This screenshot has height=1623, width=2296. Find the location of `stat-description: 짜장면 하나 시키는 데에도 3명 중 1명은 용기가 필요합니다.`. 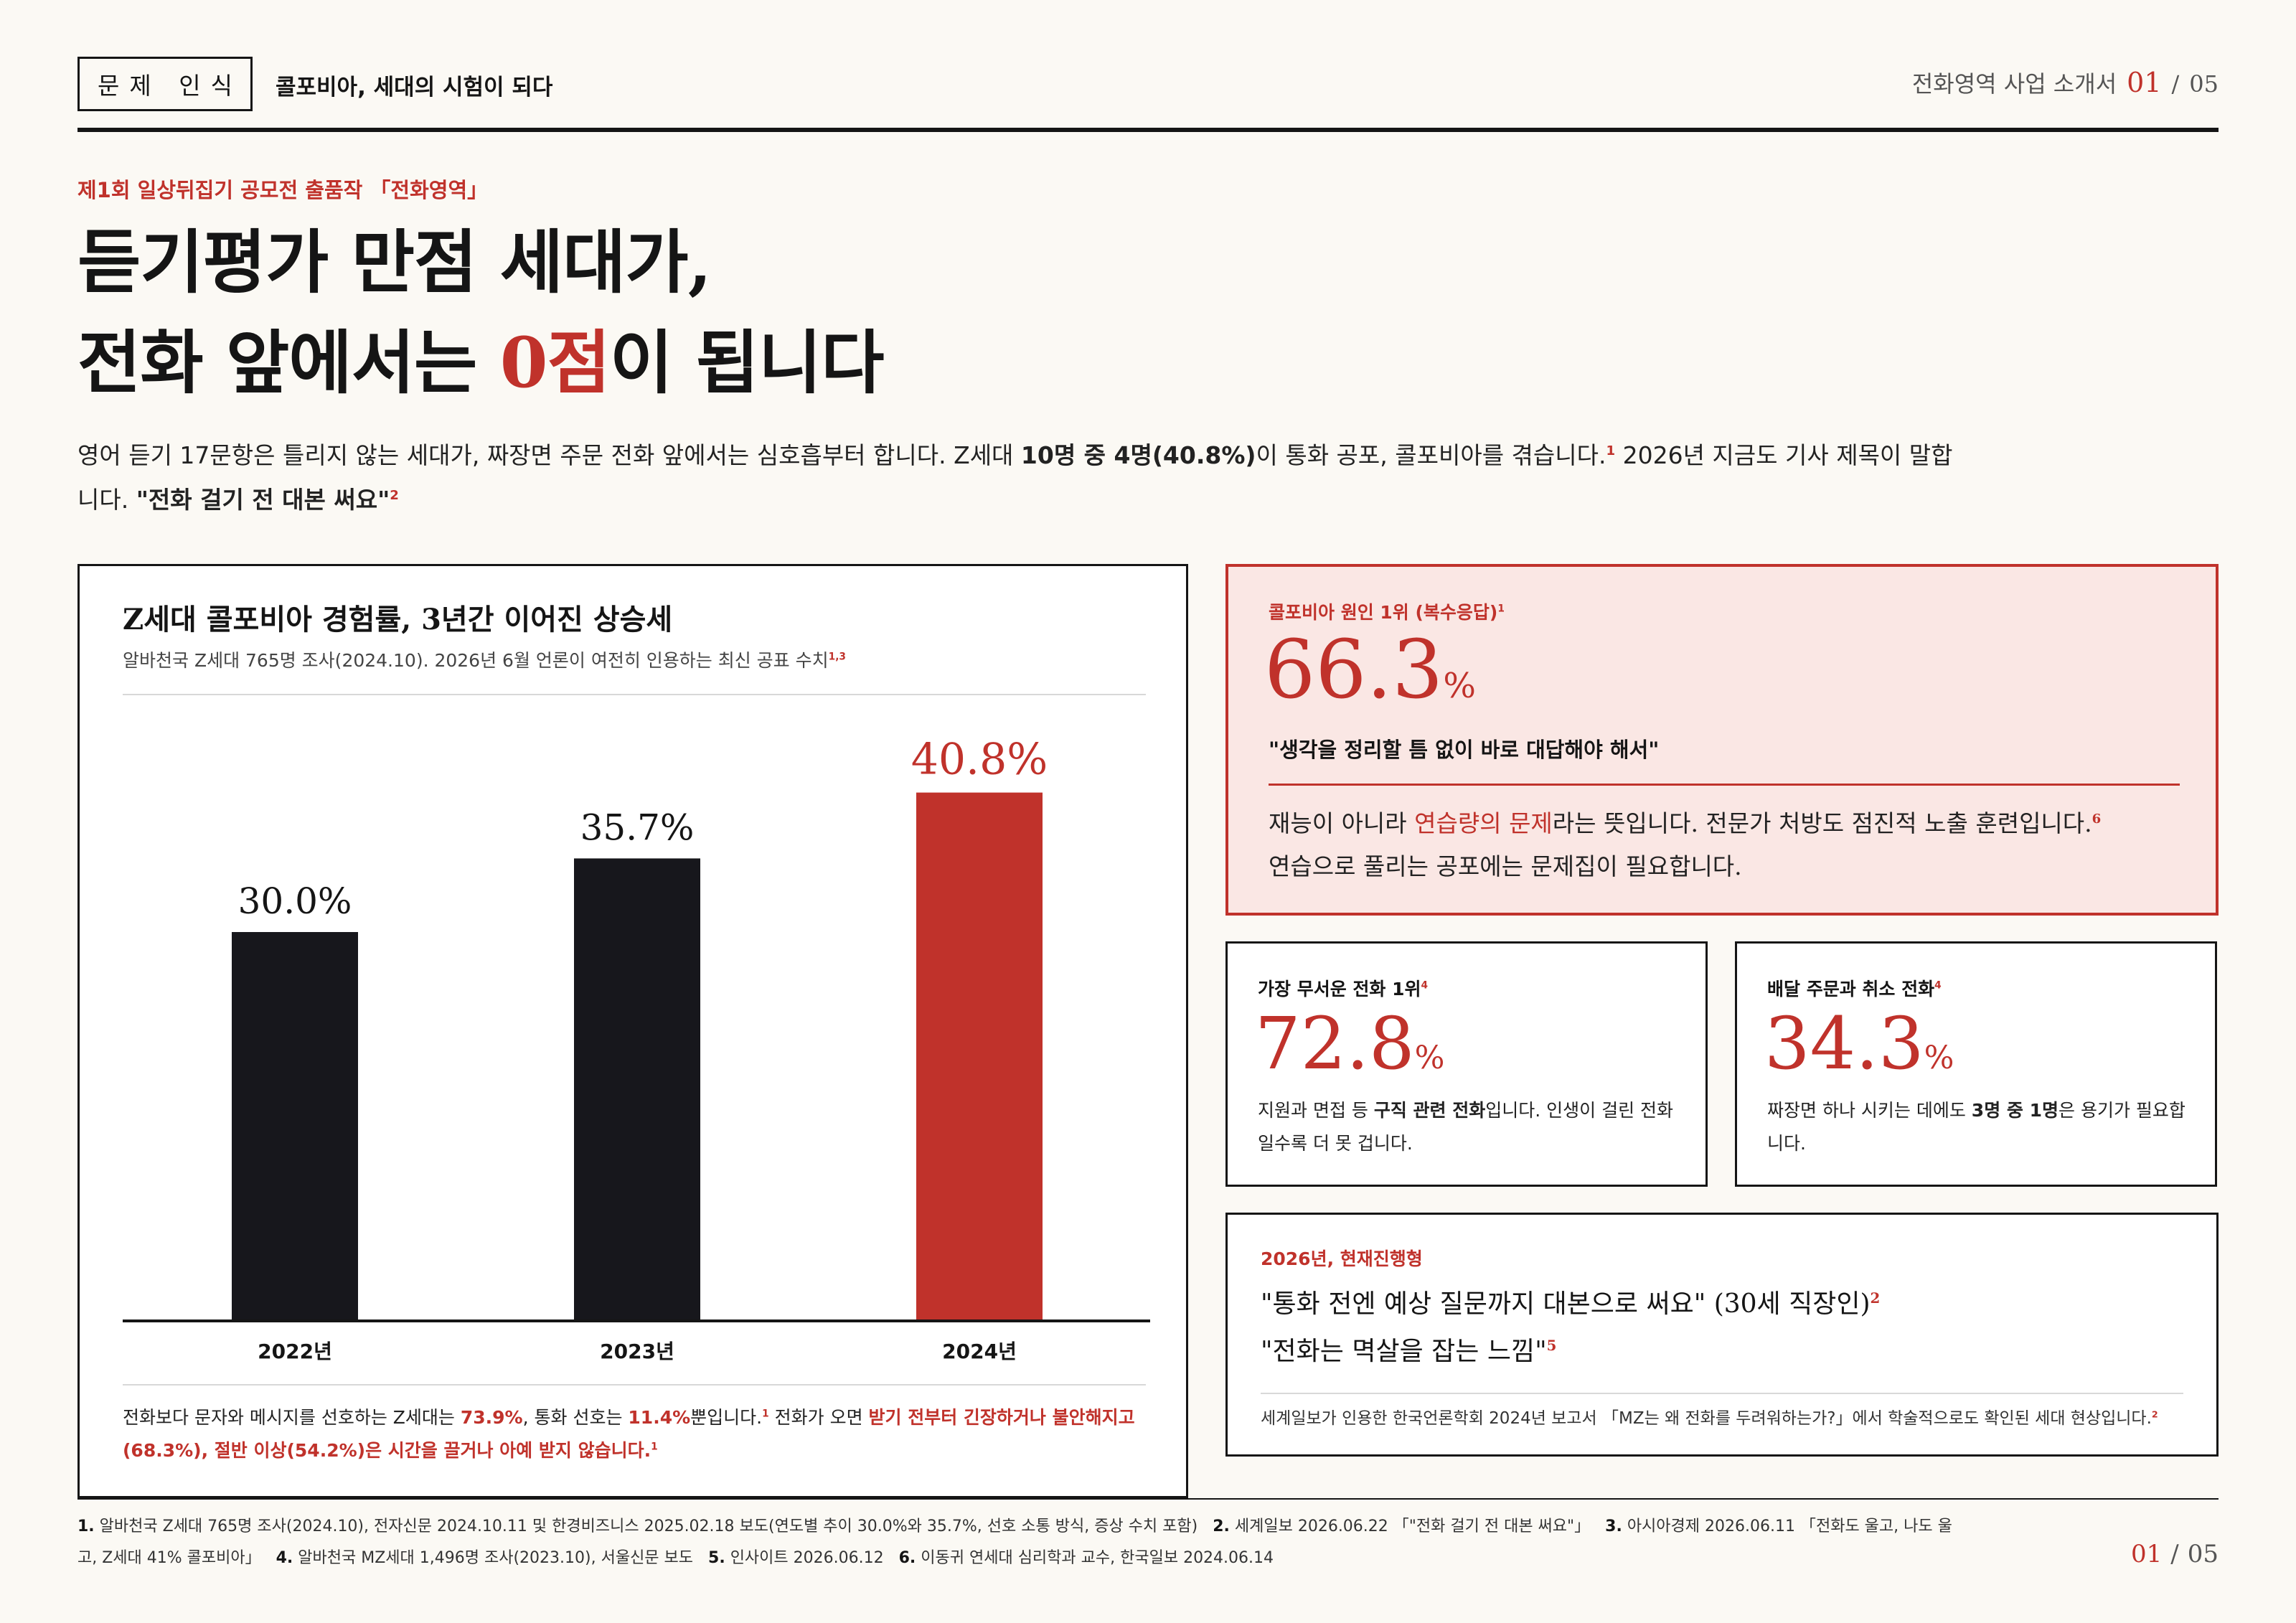

stat-description: 짜장면 하나 시키는 데에도 3명 중 1명은 용기가 필요합니다. is located at coordinates (1983, 1127).